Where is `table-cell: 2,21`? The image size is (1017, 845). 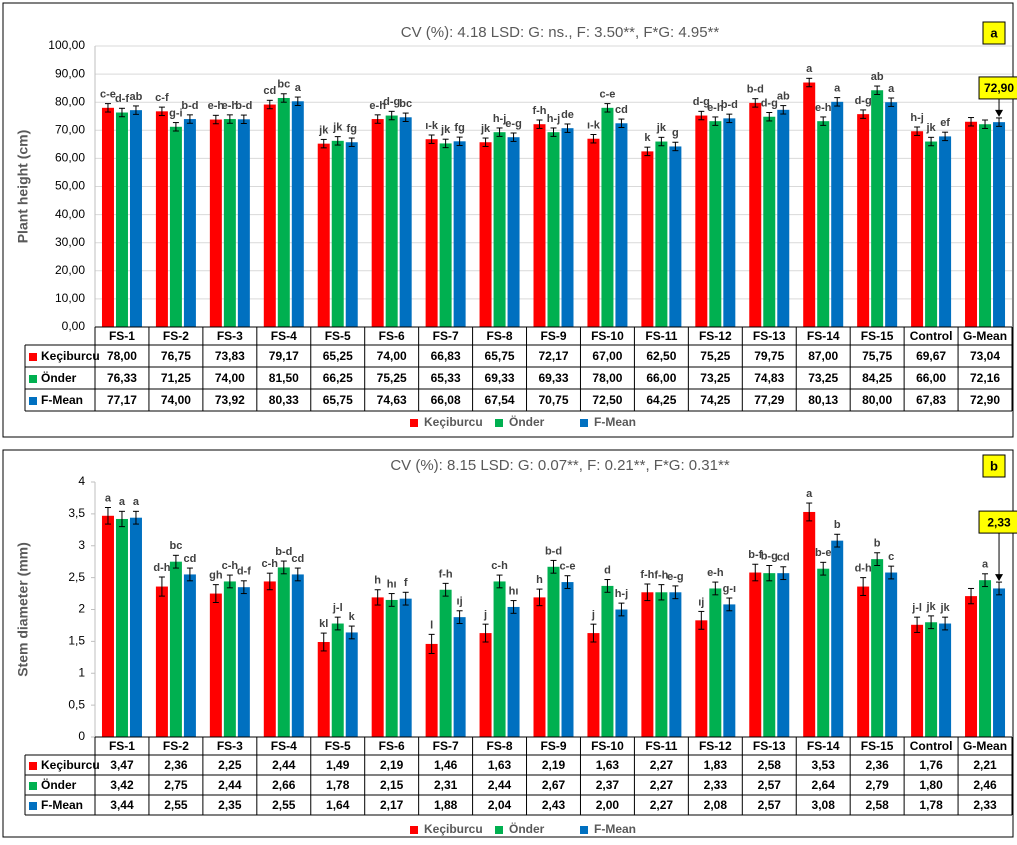 table-cell: 2,21 is located at coordinates (985, 765).